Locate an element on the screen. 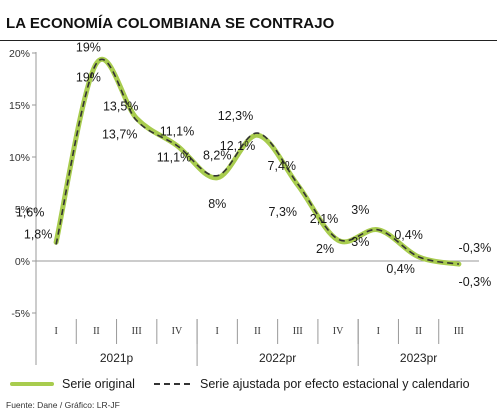 The image size is (497, 413). legend-swatch-original is located at coordinates (32, 384).